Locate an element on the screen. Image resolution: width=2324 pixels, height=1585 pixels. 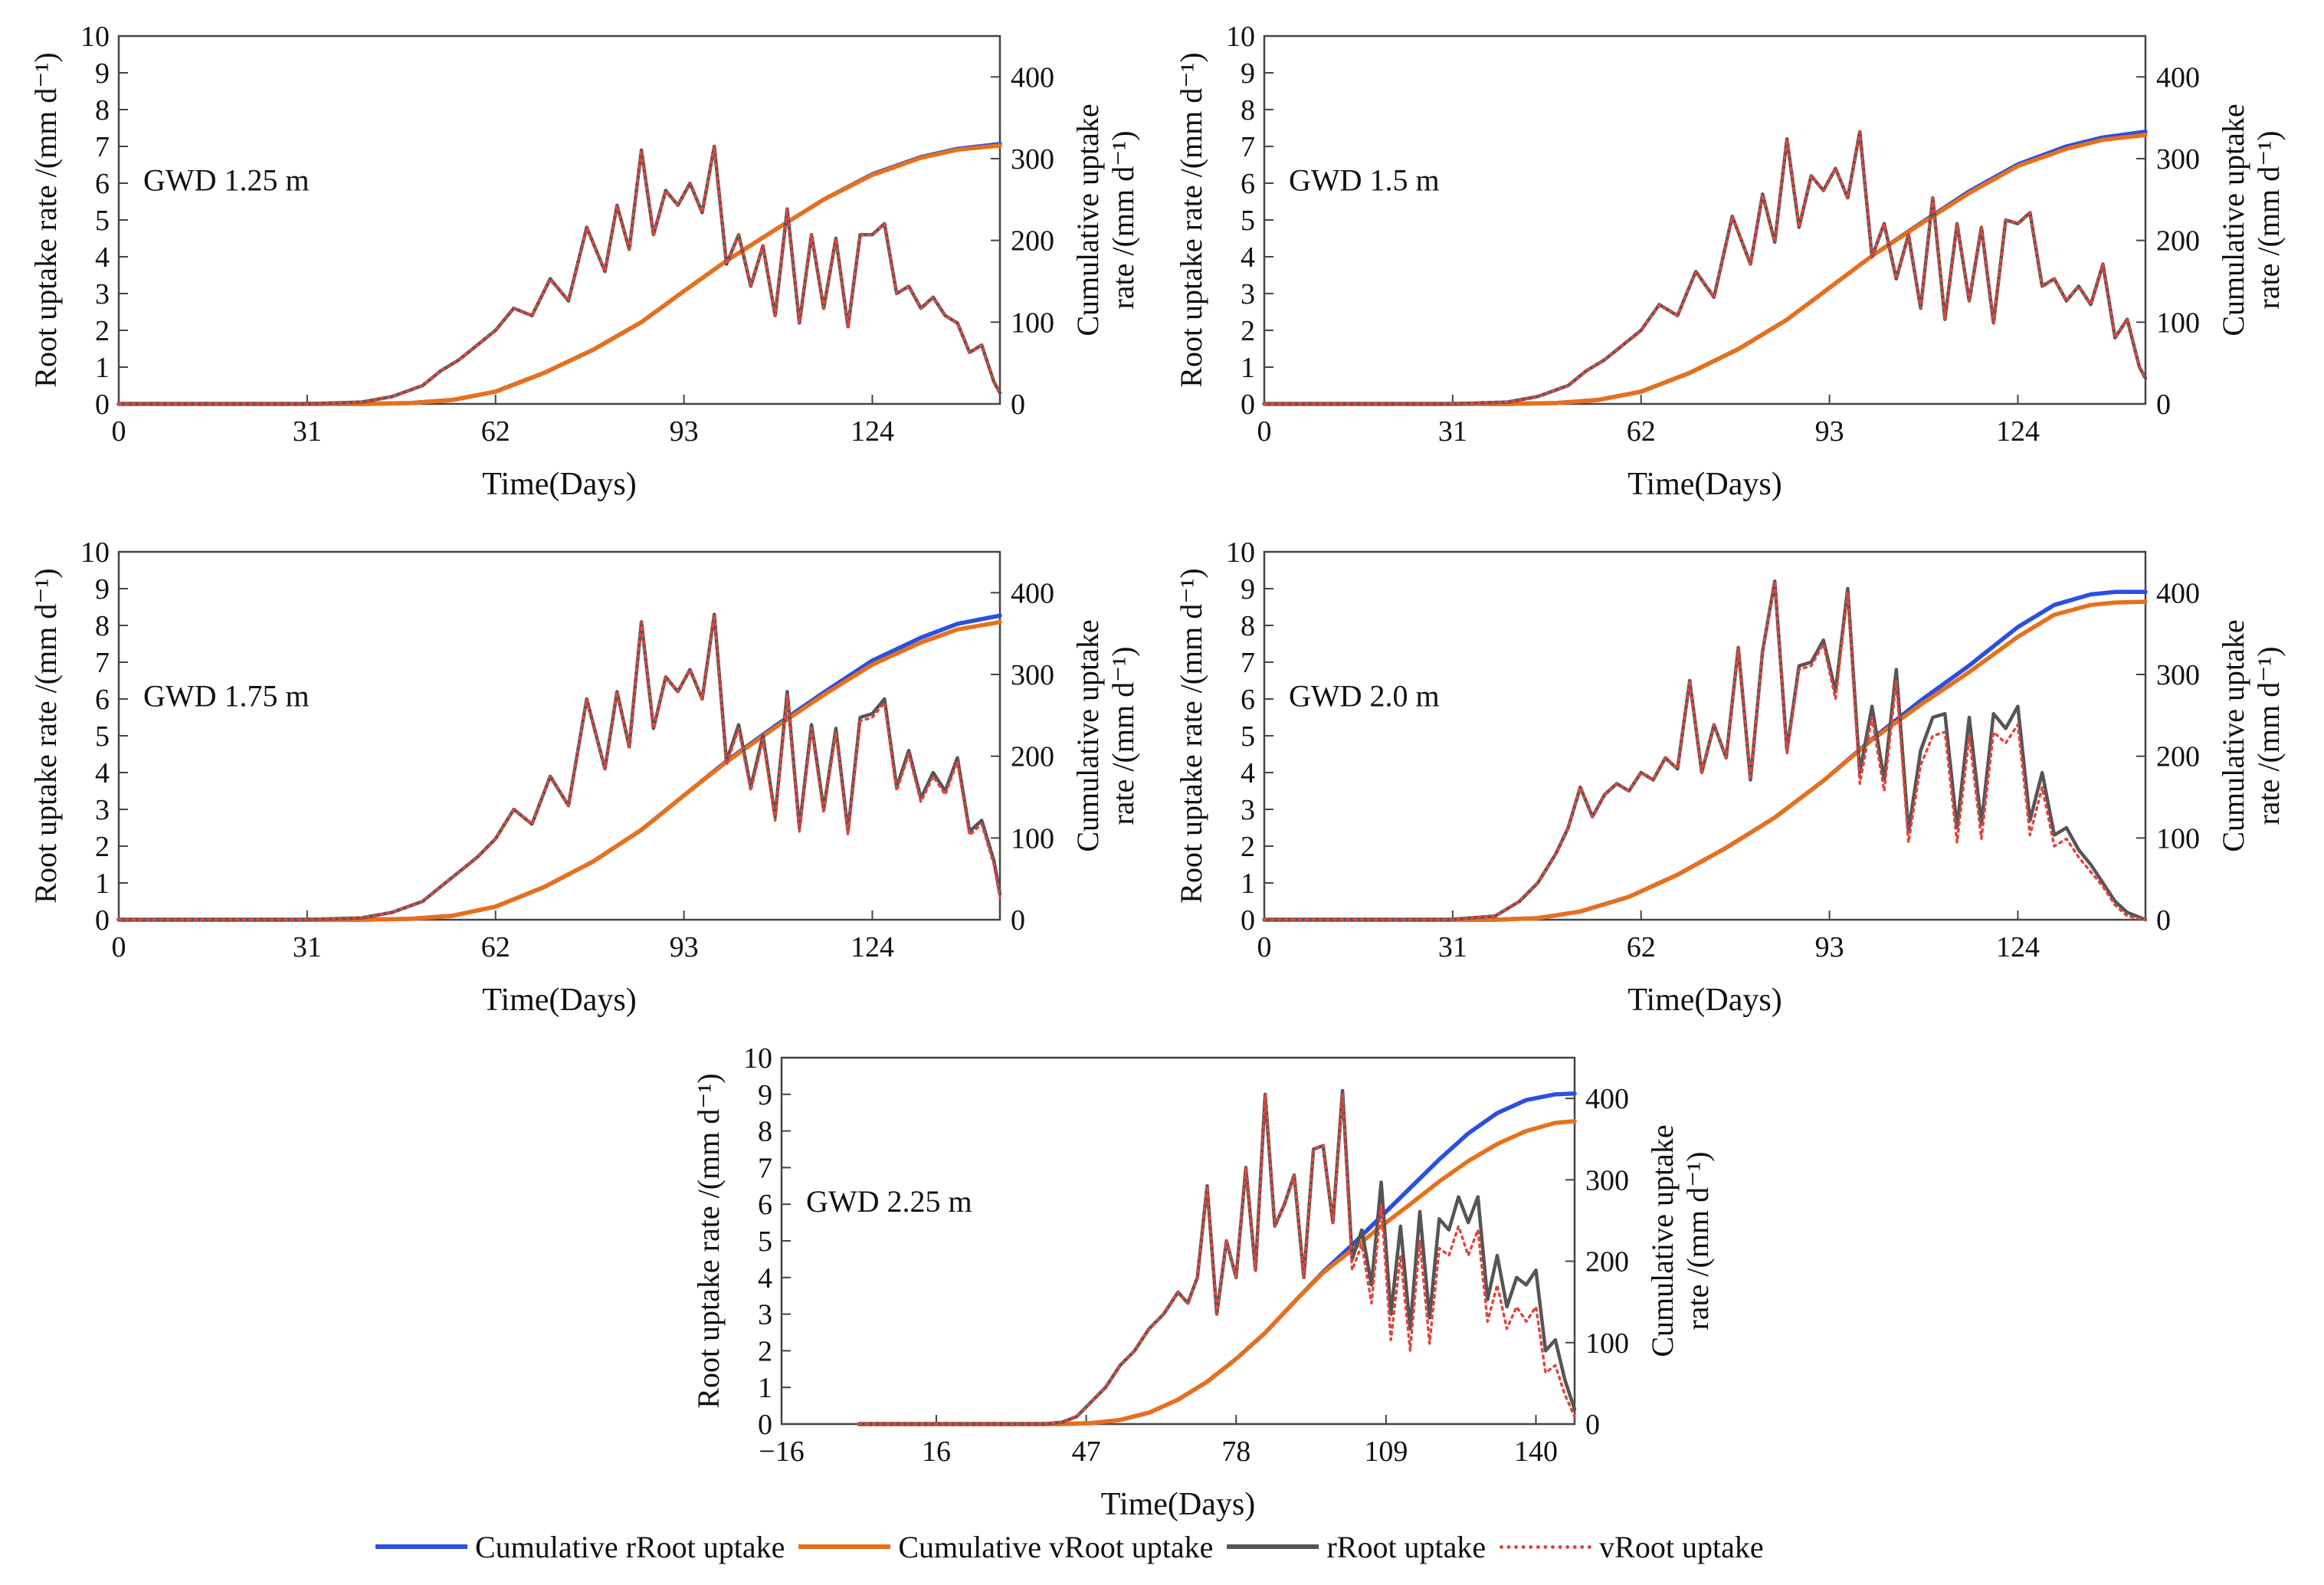
legend-item-vroot: vRoot uptake is located at coordinates (1632, 1547).